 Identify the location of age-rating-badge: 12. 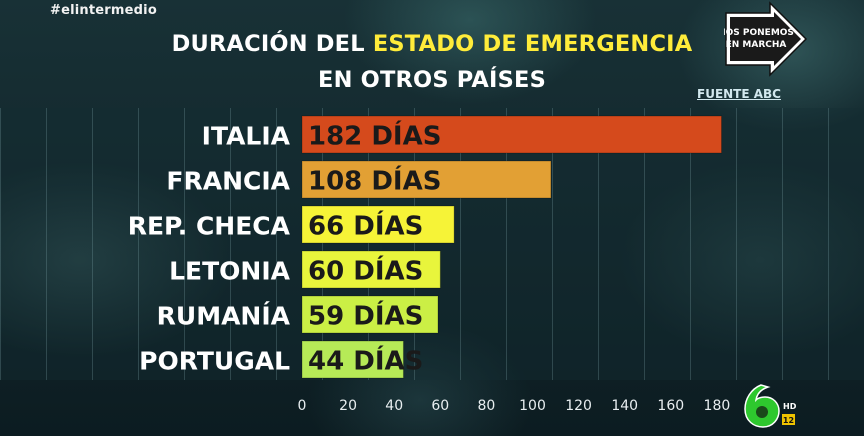
(788, 420).